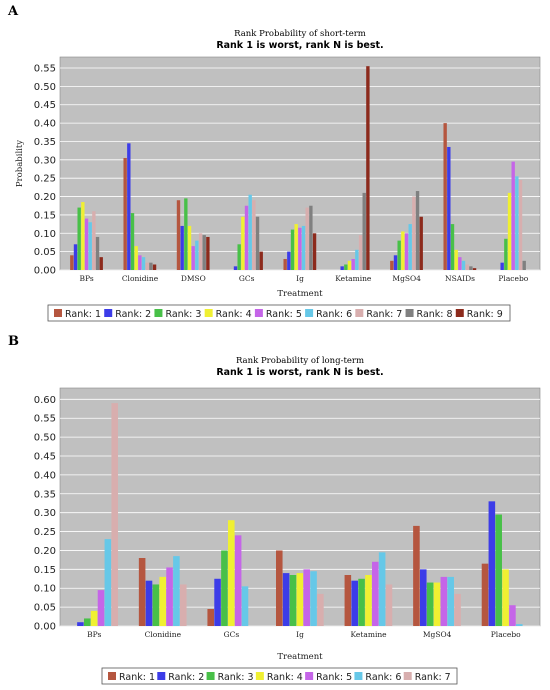 The width and height of the screenshot is (550, 690). I want to click on y-tick-label: 0.60, so click(45, 400).